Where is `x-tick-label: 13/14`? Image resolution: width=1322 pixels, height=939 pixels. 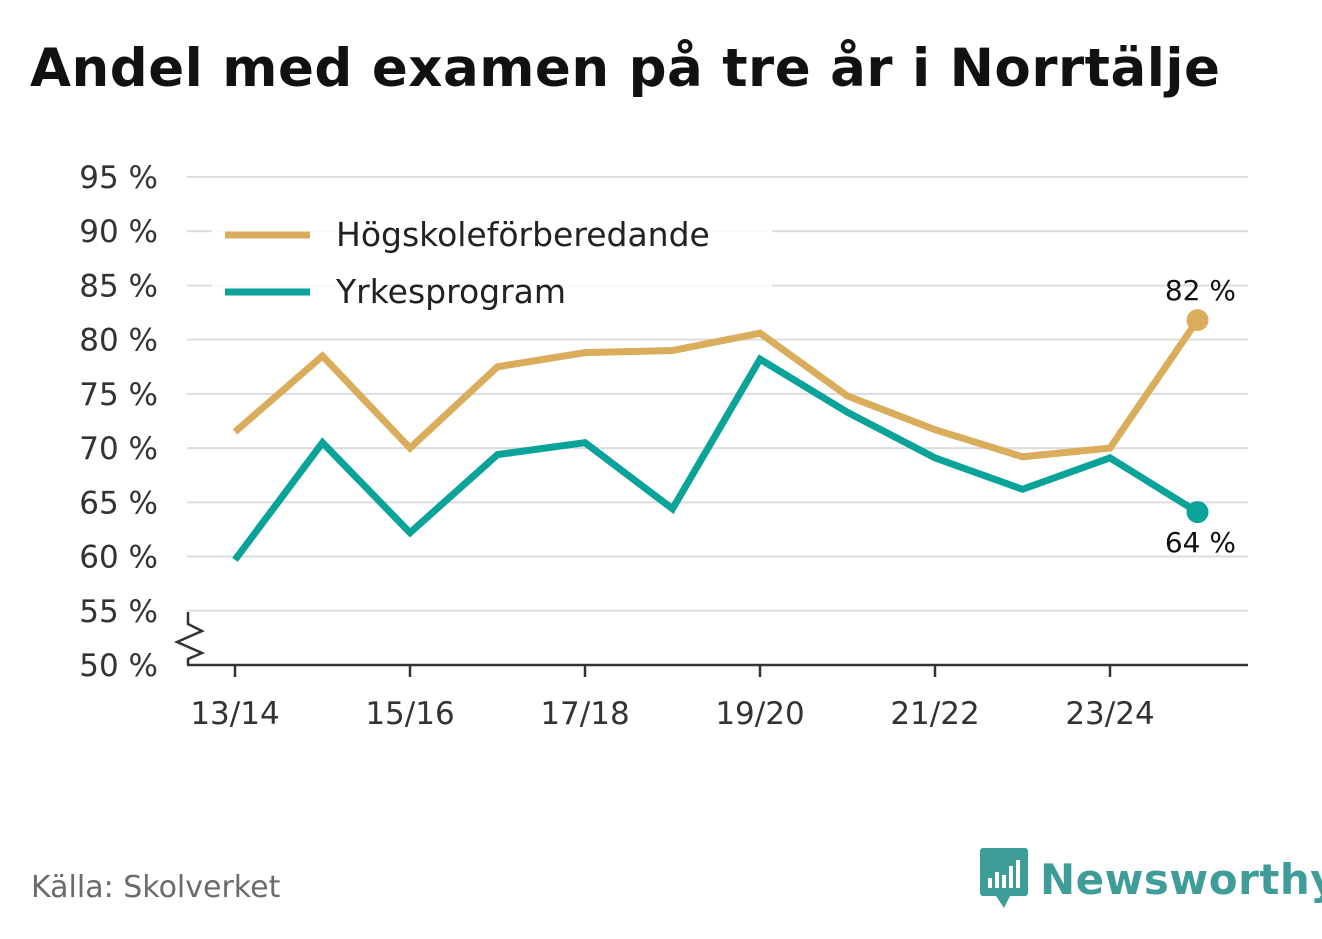
x-tick-label: 13/14 is located at coordinates (234, 714).